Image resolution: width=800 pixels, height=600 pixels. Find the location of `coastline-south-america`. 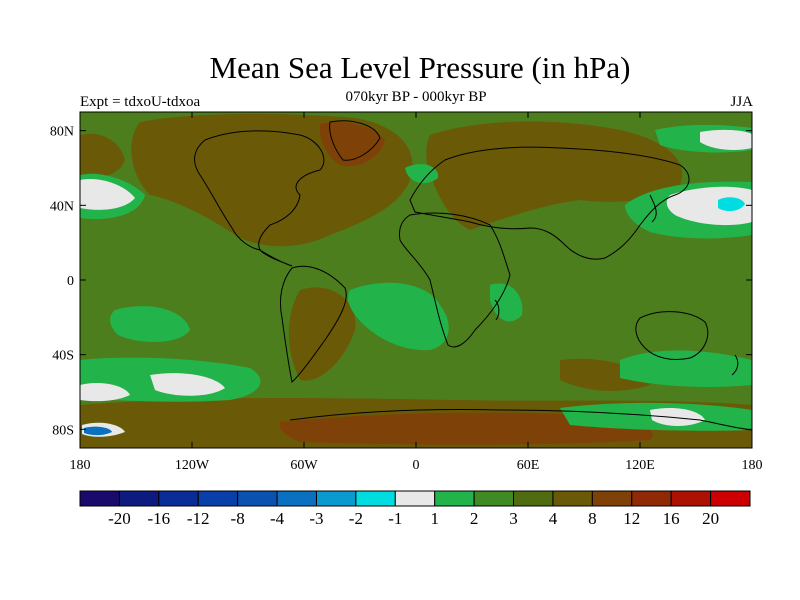

coastline-south-america is located at coordinates (313, 324).